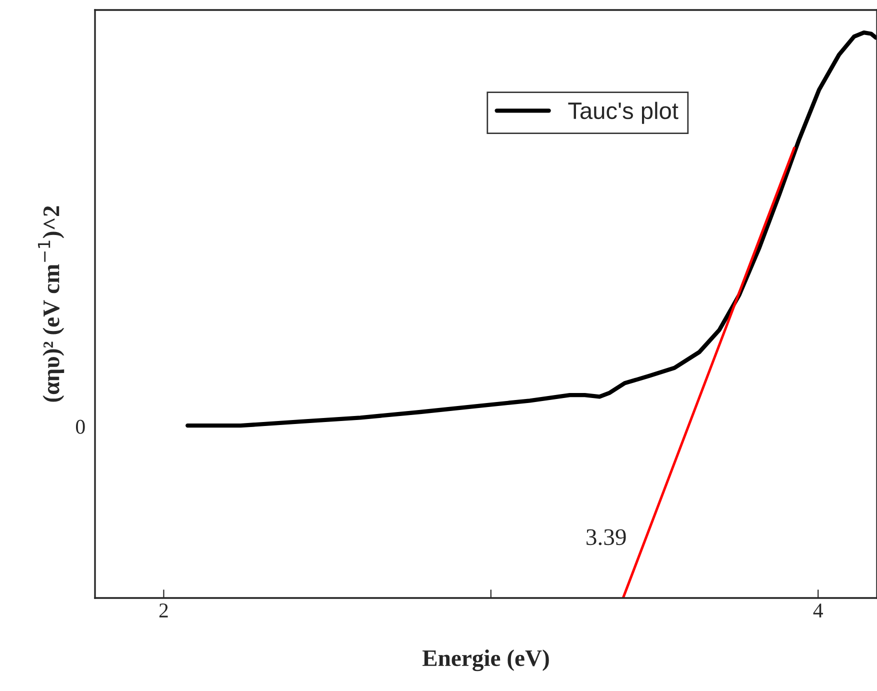 The image size is (877, 691). What do you see at coordinates (80, 427) in the screenshot?
I see `text: 0` at bounding box center [80, 427].